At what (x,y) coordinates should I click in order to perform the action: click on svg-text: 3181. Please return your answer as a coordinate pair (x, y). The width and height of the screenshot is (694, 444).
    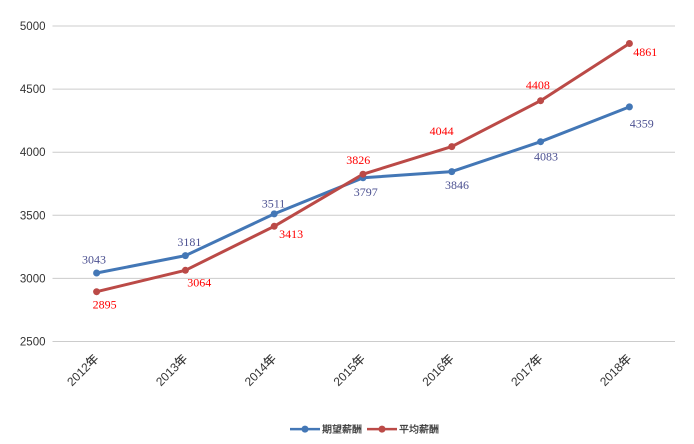
    Looking at the image, I should click on (189, 242).